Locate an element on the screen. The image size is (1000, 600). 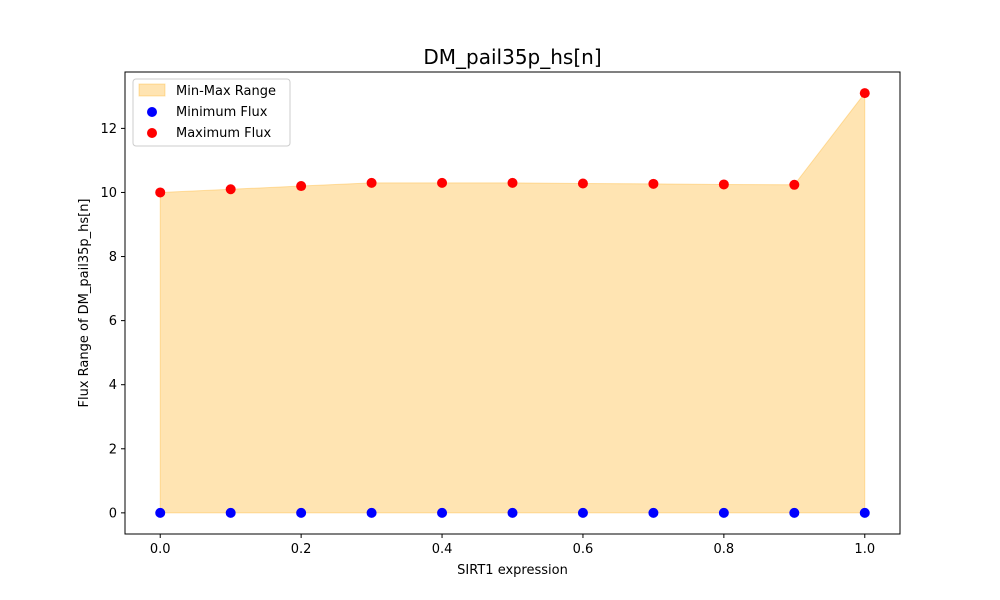
y-tick-label: 10 is located at coordinates (108, 193).